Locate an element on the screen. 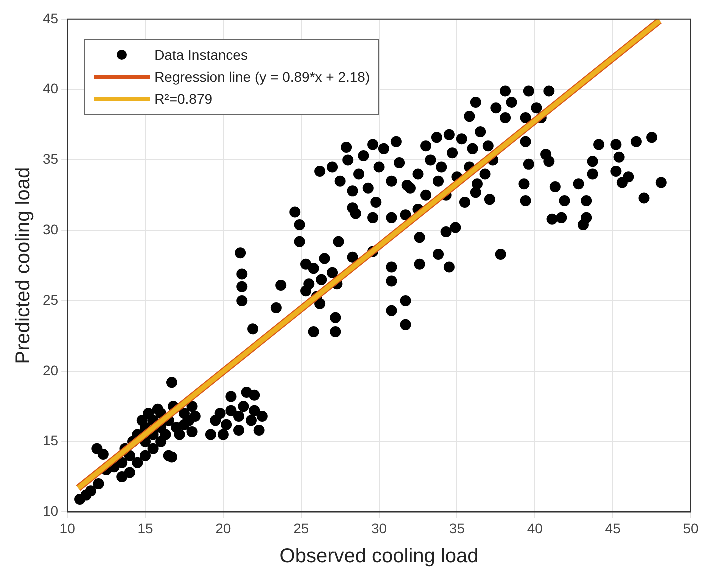 This screenshot has width=711, height=581. x-tick-label: 15 is located at coordinates (146, 528).